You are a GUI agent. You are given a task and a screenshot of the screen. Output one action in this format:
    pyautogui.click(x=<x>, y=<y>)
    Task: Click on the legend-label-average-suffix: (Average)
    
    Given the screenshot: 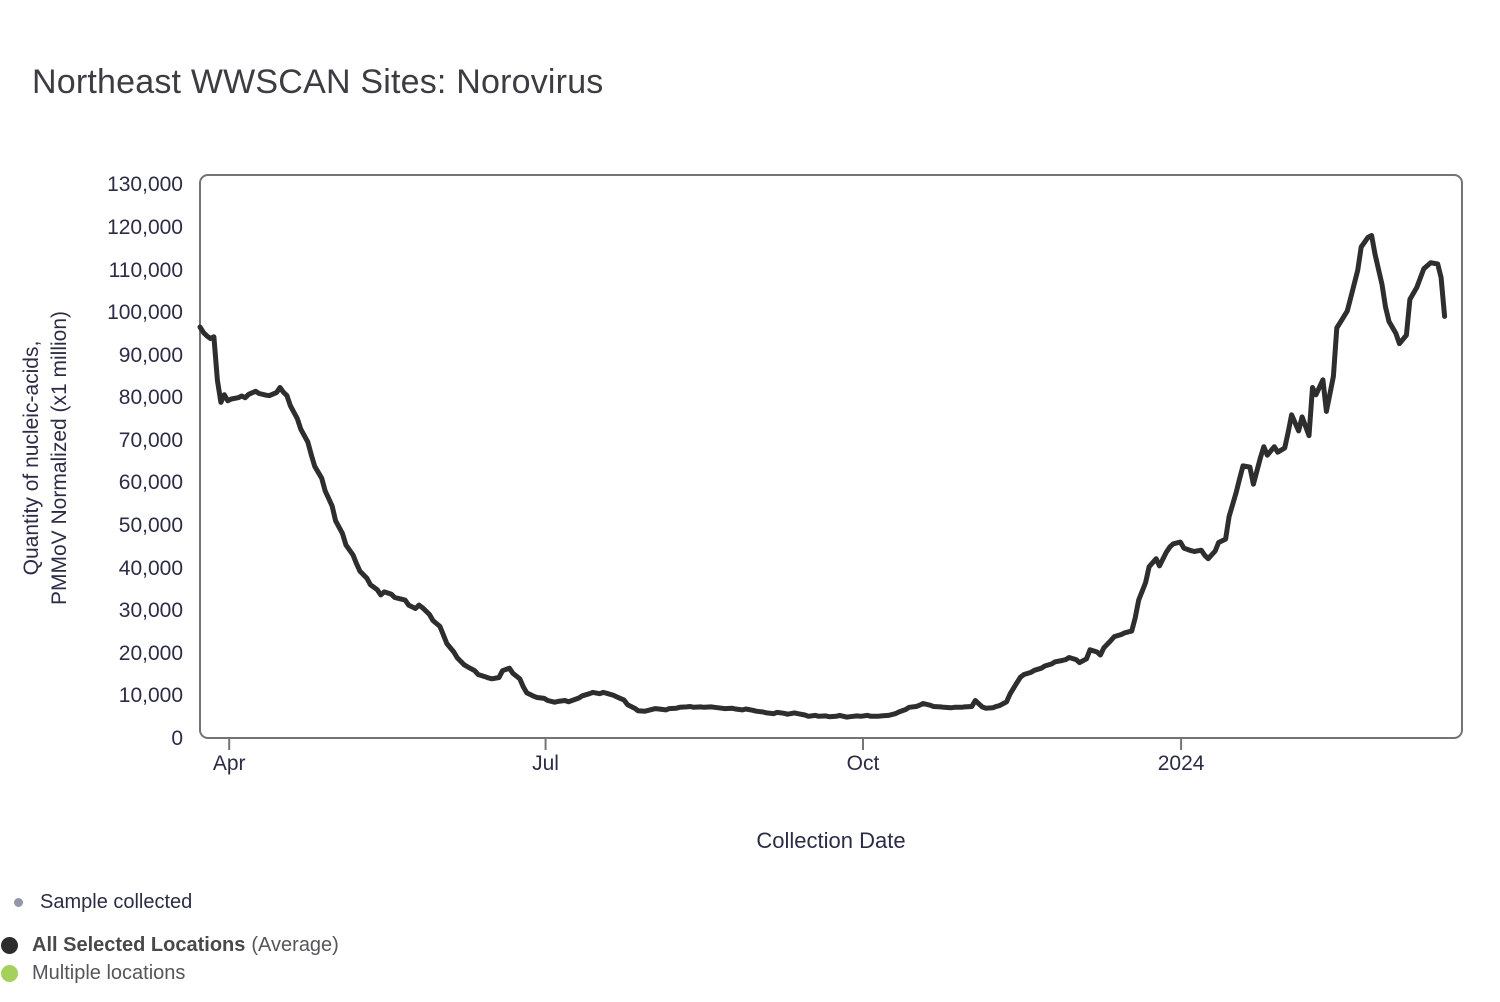 What is the action you would take?
    pyautogui.click(x=295, y=944)
    